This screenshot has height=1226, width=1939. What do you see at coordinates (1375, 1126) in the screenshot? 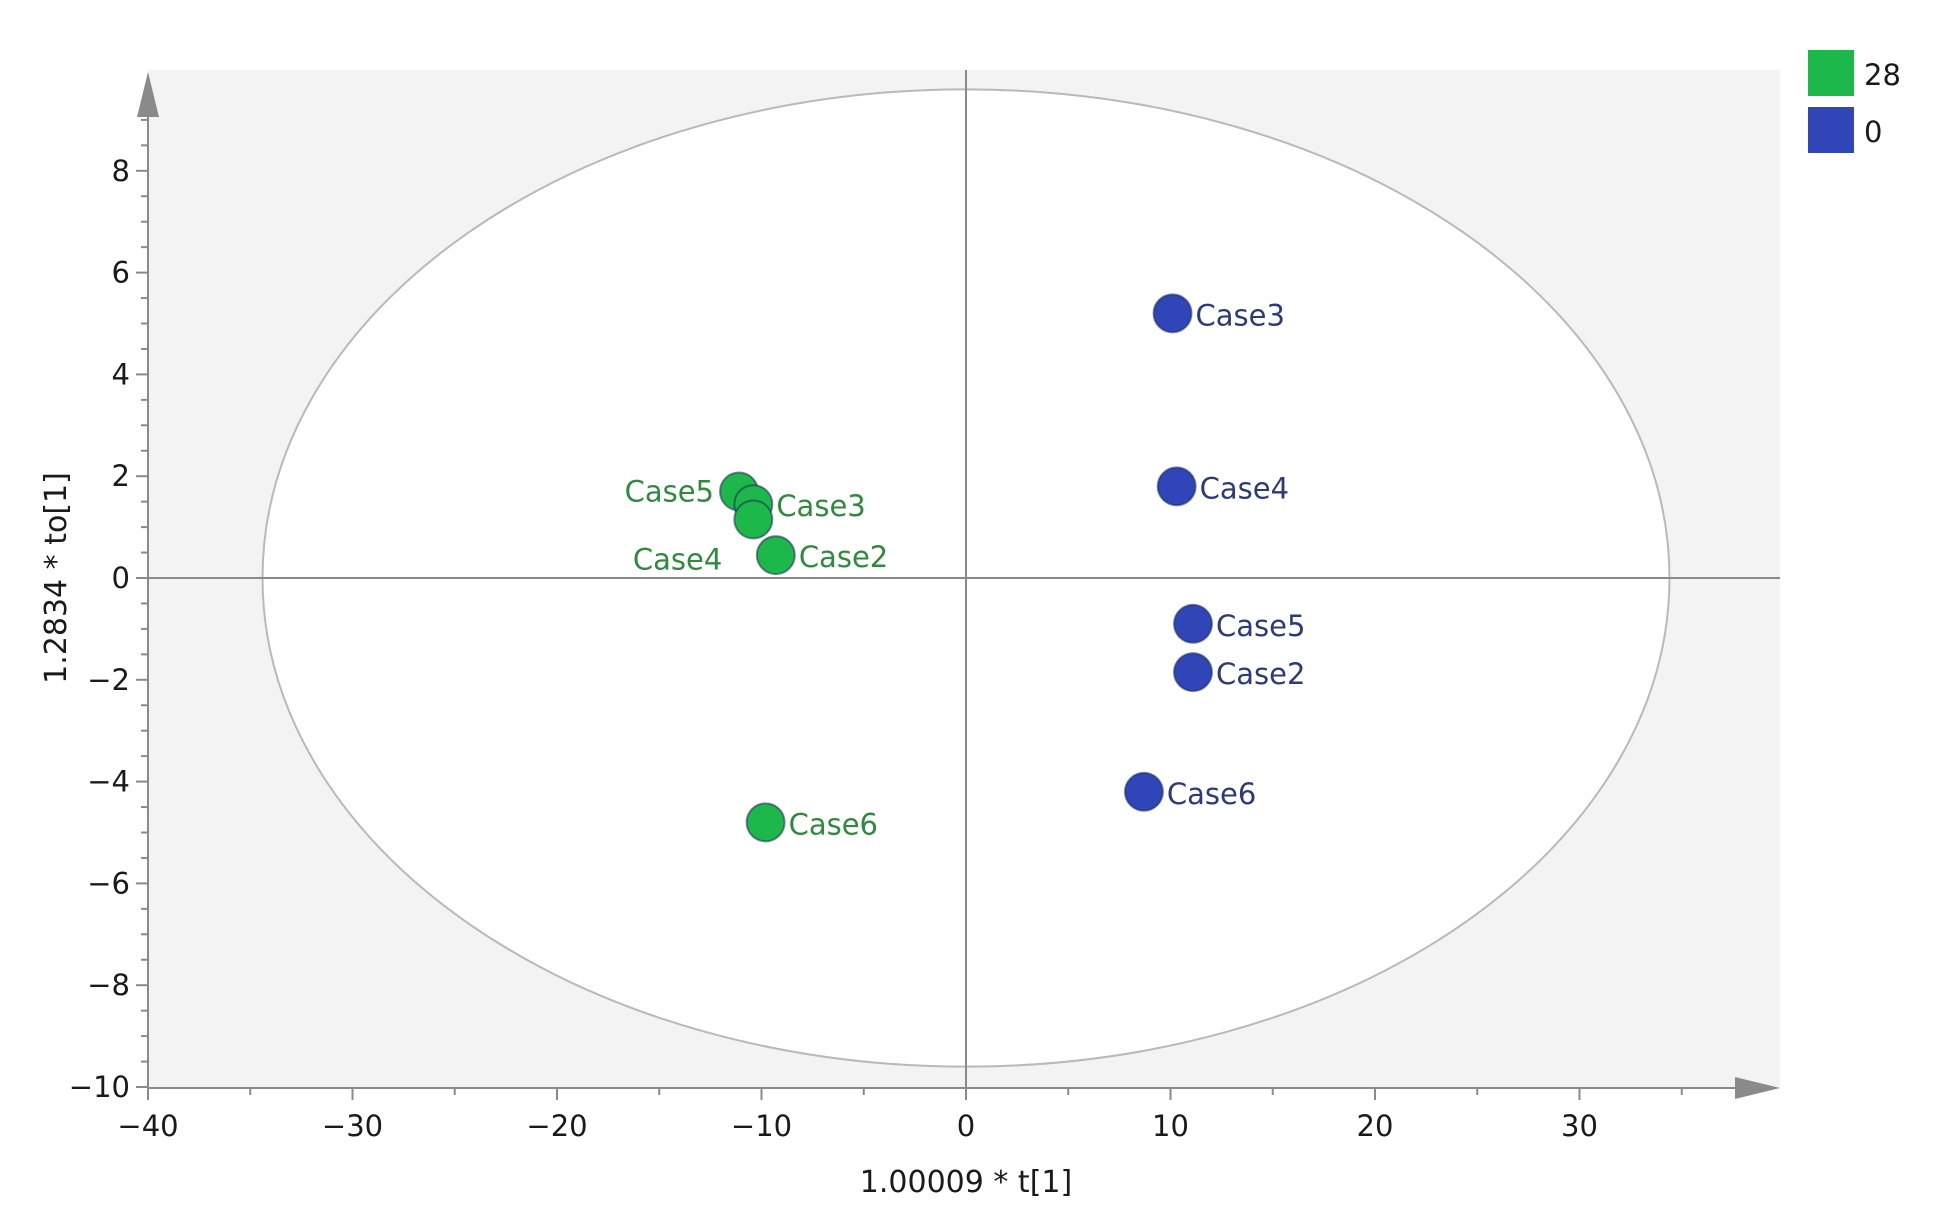
I see `x-tick-label: 20` at bounding box center [1375, 1126].